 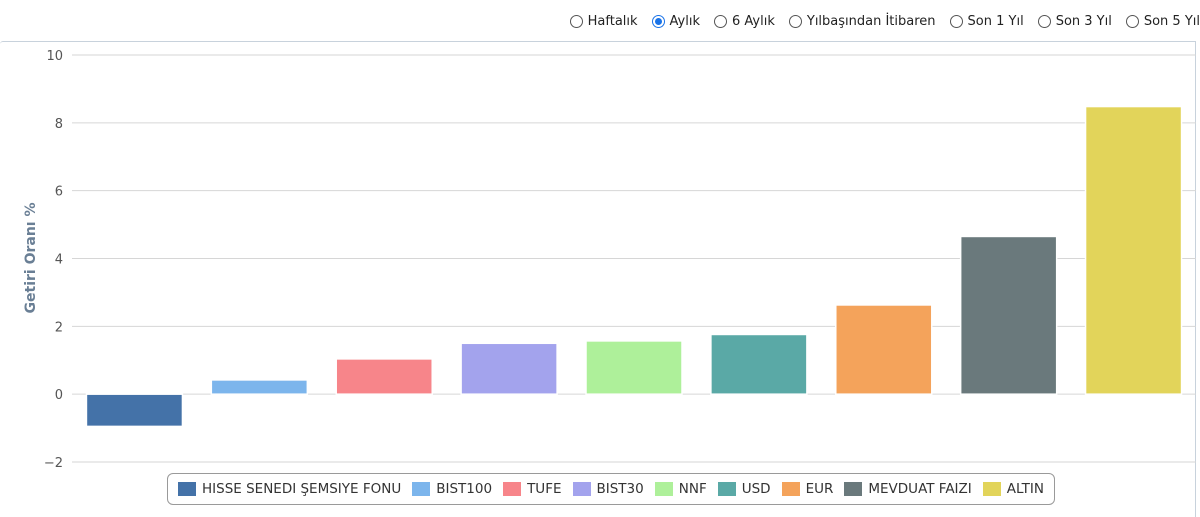 What do you see at coordinates (1171, 21) in the screenshot?
I see `period-option-label: Son 5 Yıl` at bounding box center [1171, 21].